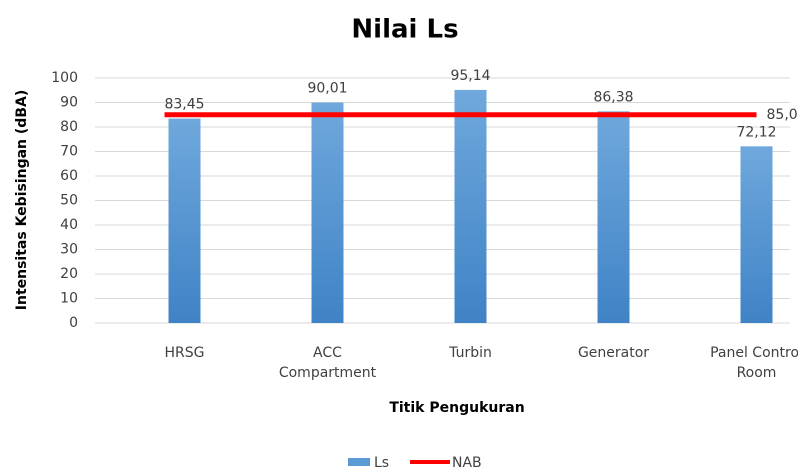 The image size is (798, 473). Describe the element at coordinates (64, 78) in the screenshot. I see `y-tick-label: 100` at that location.